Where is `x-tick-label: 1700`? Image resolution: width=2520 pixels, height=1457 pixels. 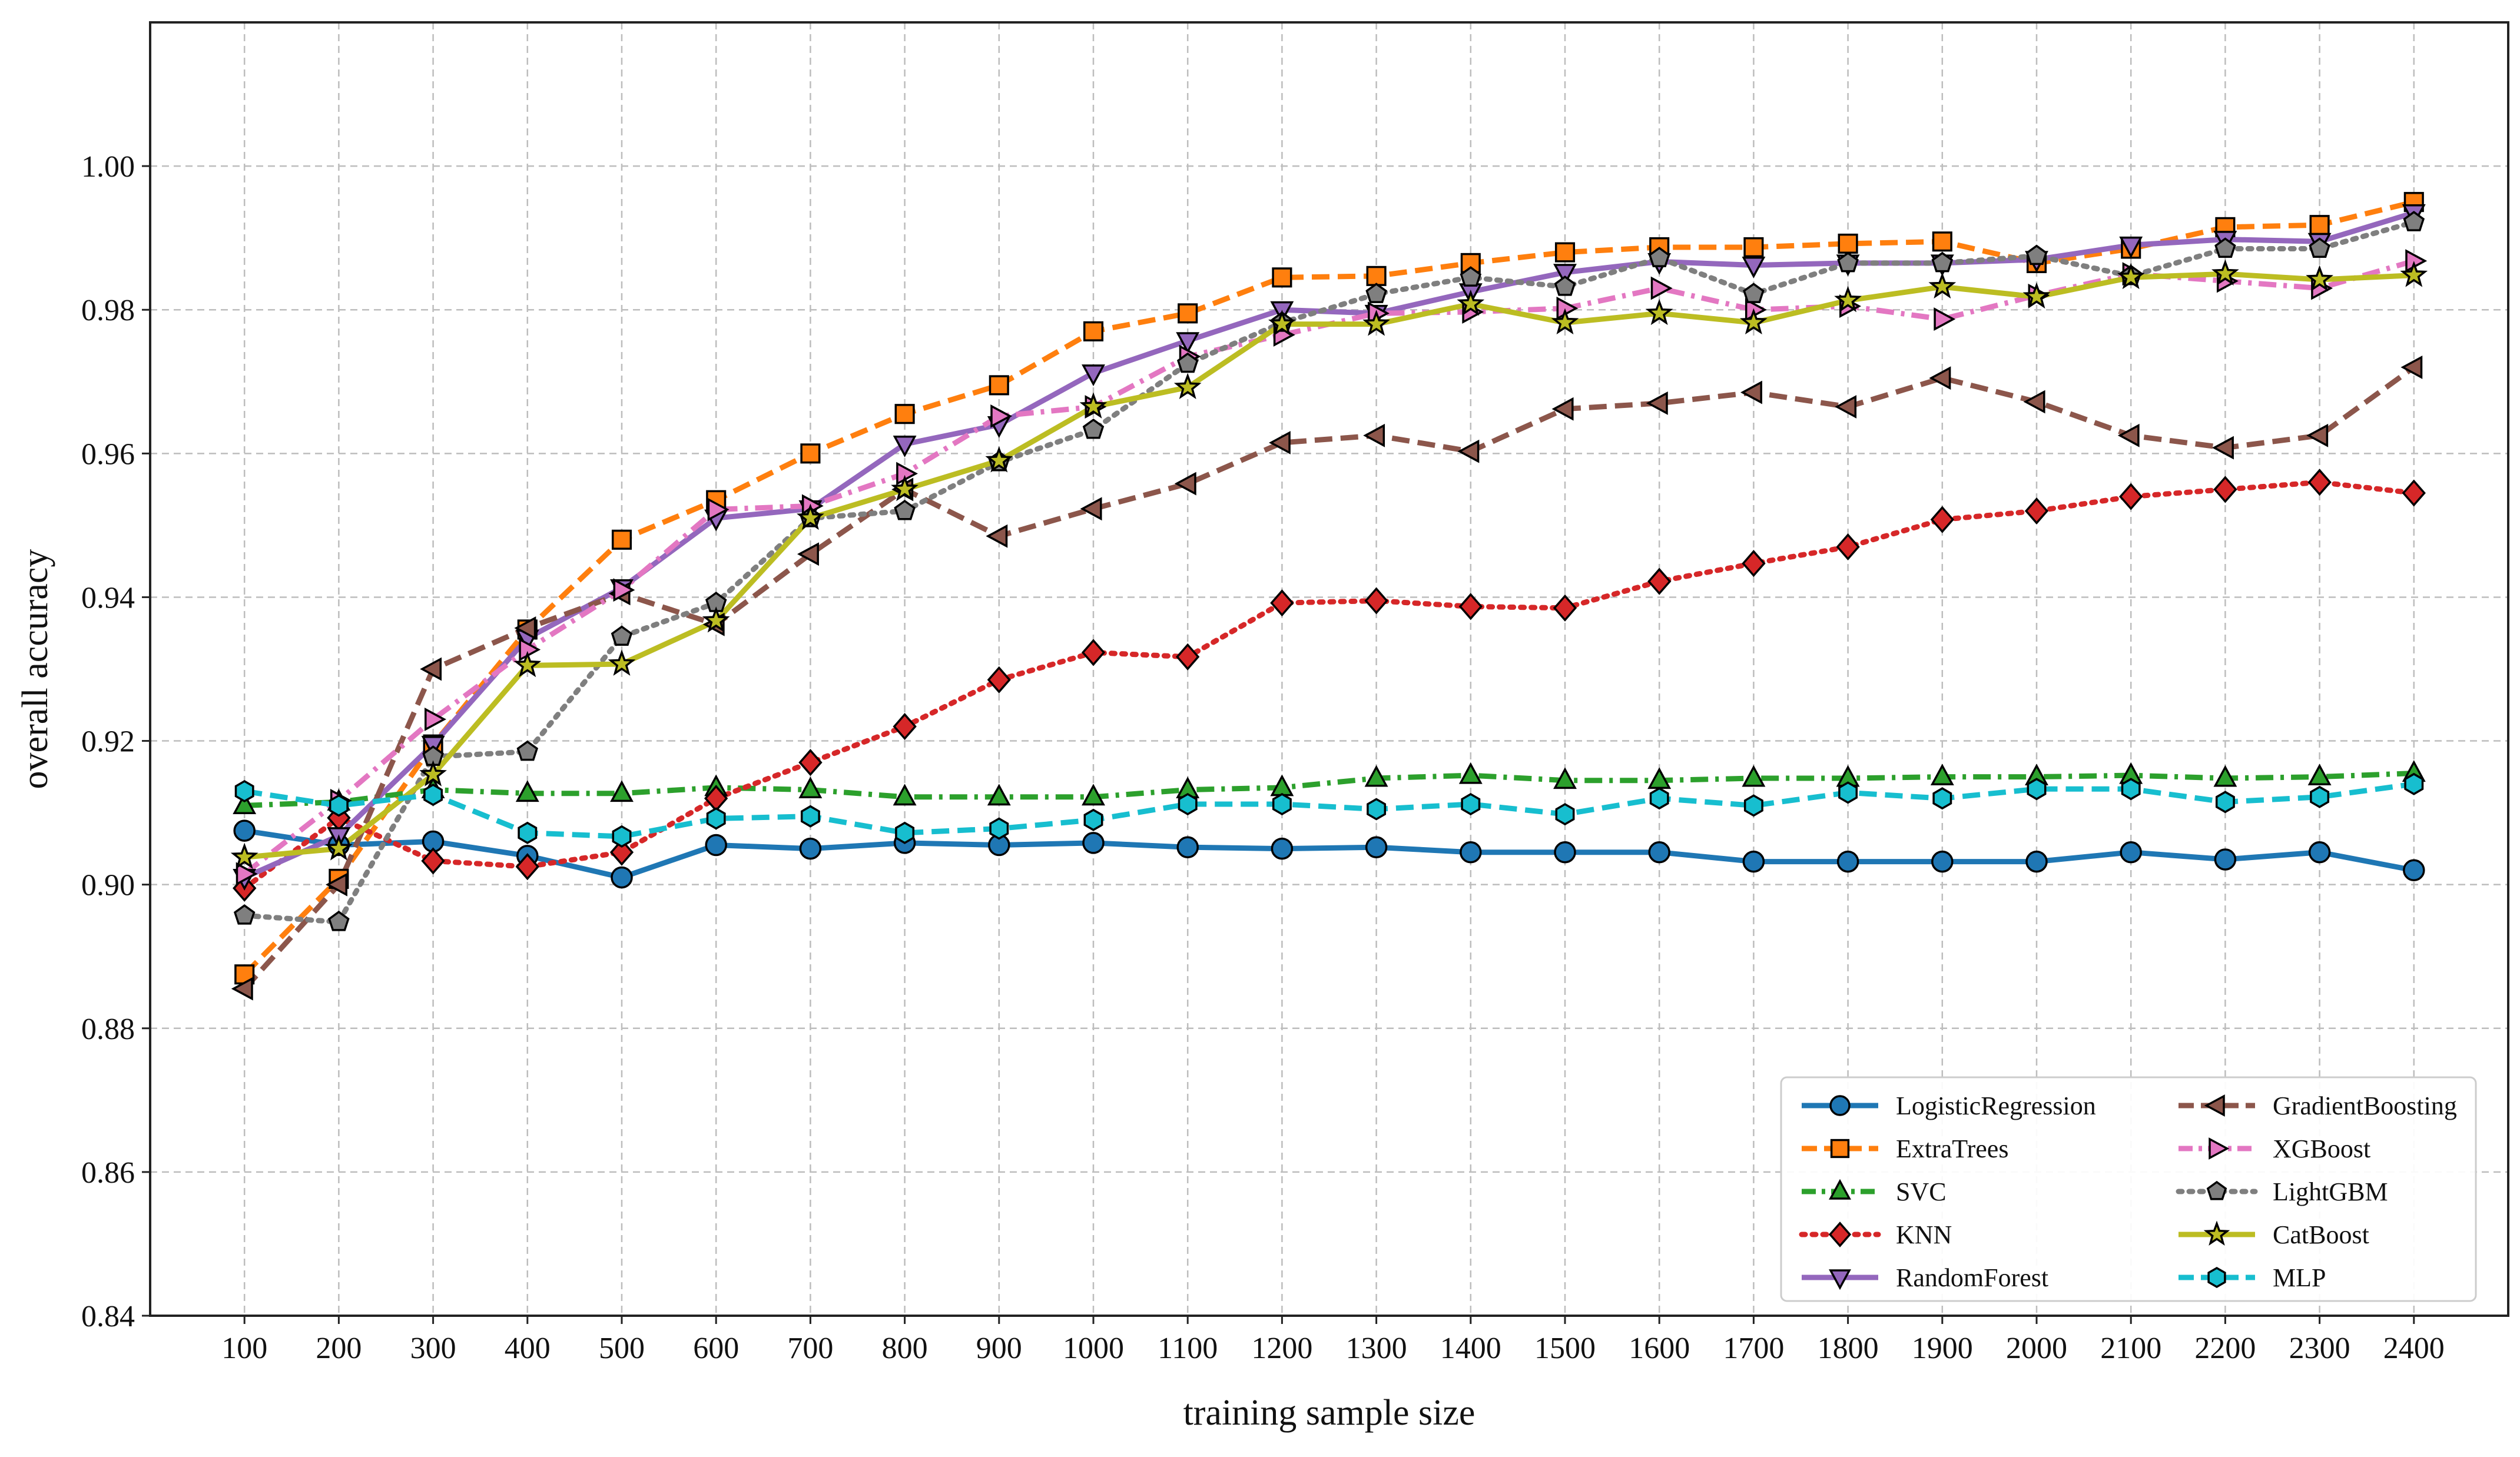
x-tick-label: 1700 is located at coordinates (1753, 1348).